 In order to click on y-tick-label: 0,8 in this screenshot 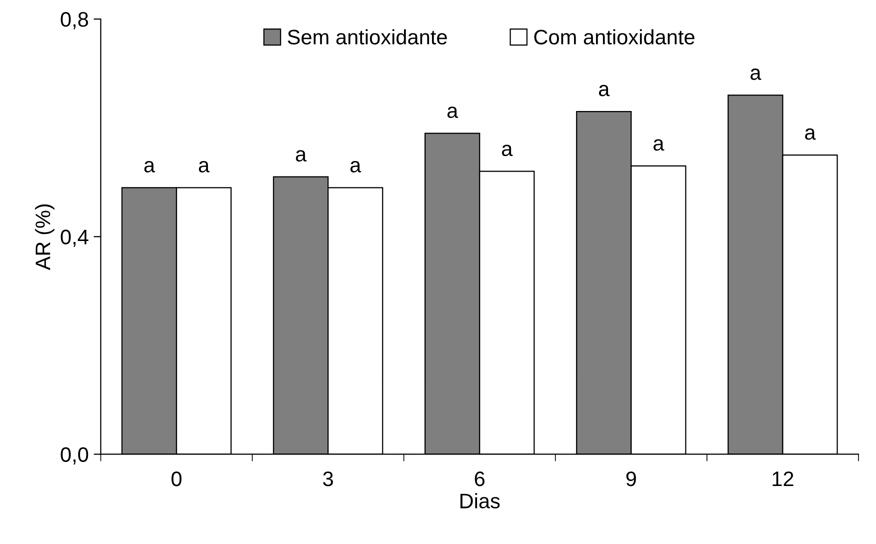, I will do `click(74, 21)`.